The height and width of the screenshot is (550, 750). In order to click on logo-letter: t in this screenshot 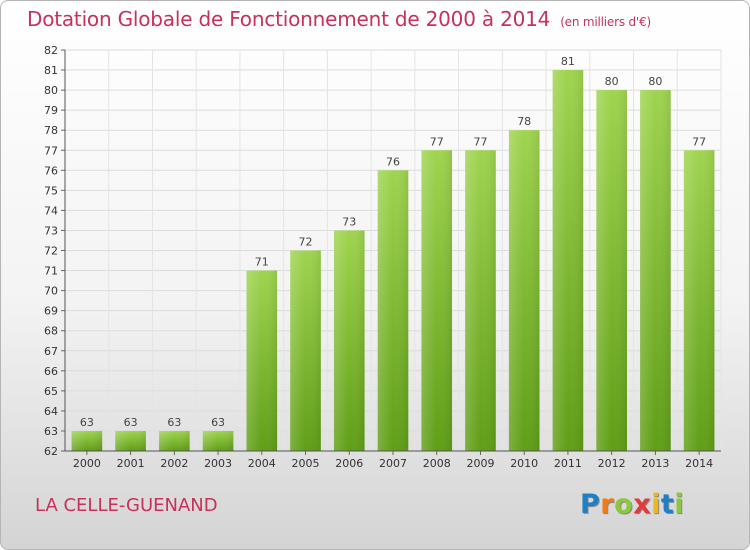, I will do `click(667, 504)`.